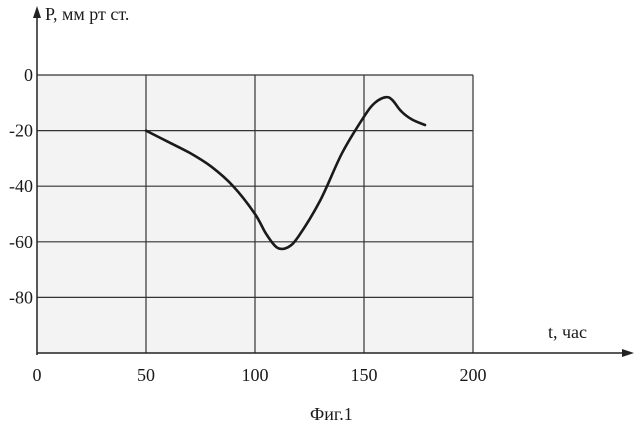 Image resolution: width=640 pixels, height=438 pixels. Describe the element at coordinates (567, 332) in the screenshot. I see `x-axis-label: t, час` at that location.